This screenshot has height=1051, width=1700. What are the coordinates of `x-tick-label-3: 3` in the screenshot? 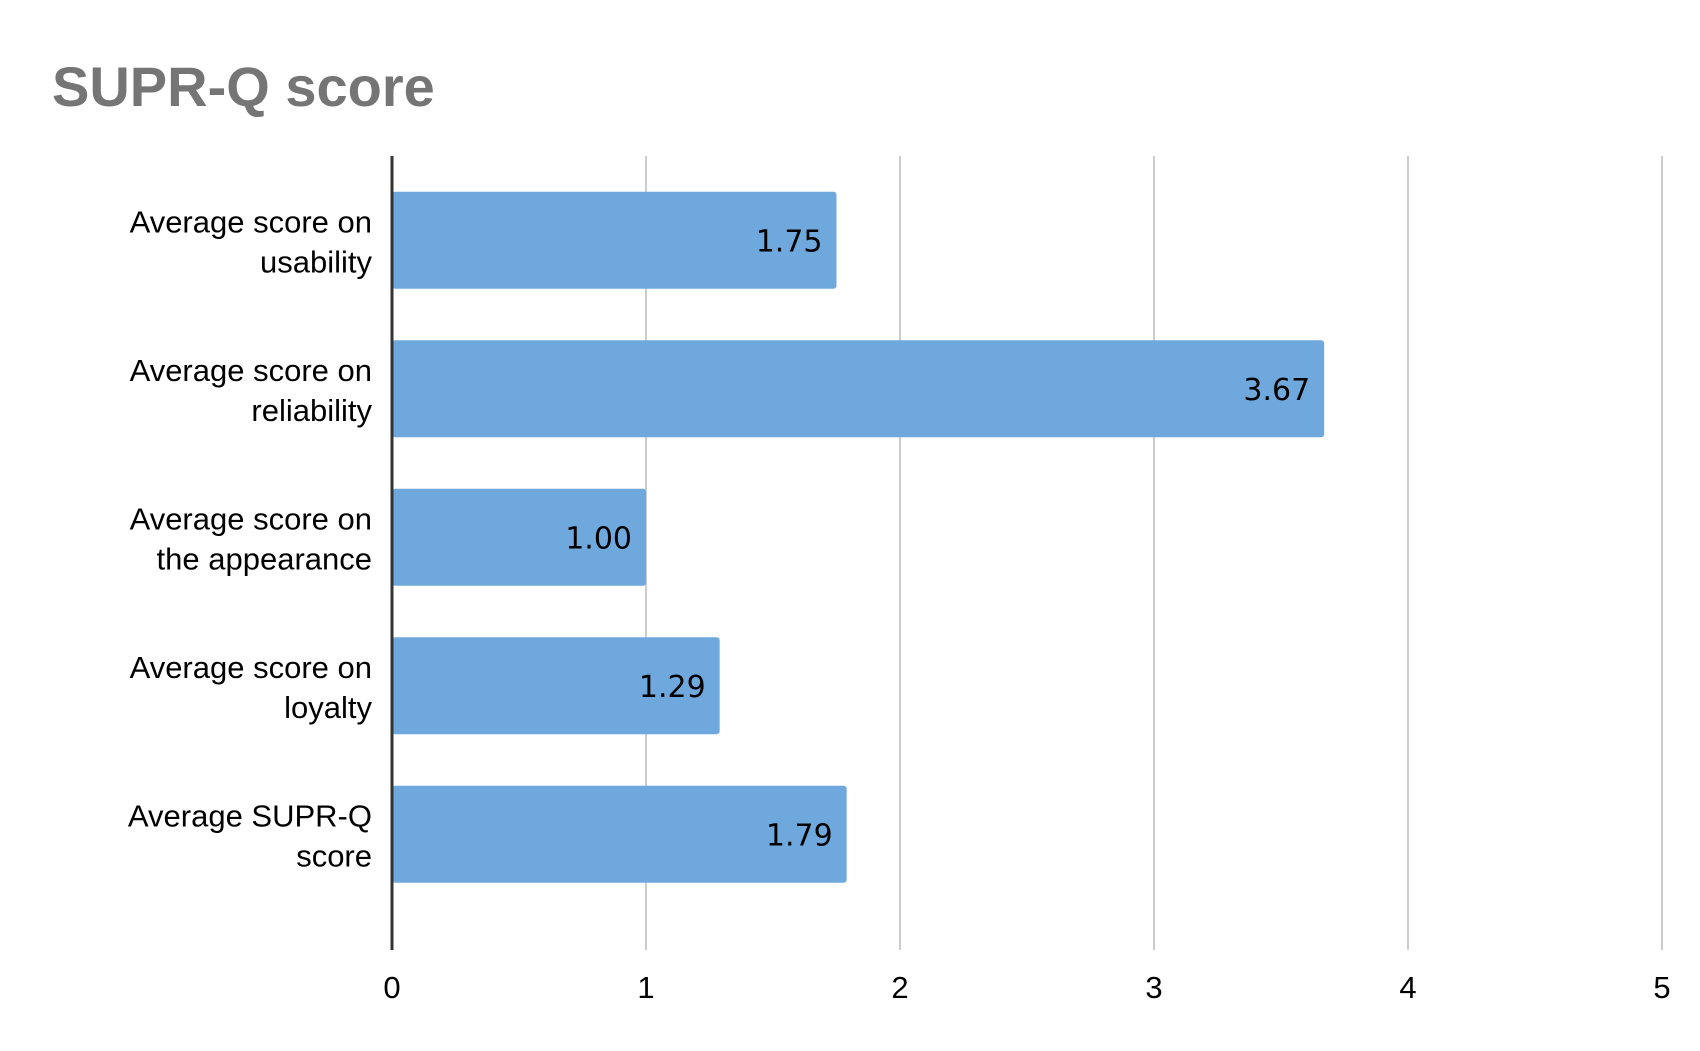 It's located at (1153, 987).